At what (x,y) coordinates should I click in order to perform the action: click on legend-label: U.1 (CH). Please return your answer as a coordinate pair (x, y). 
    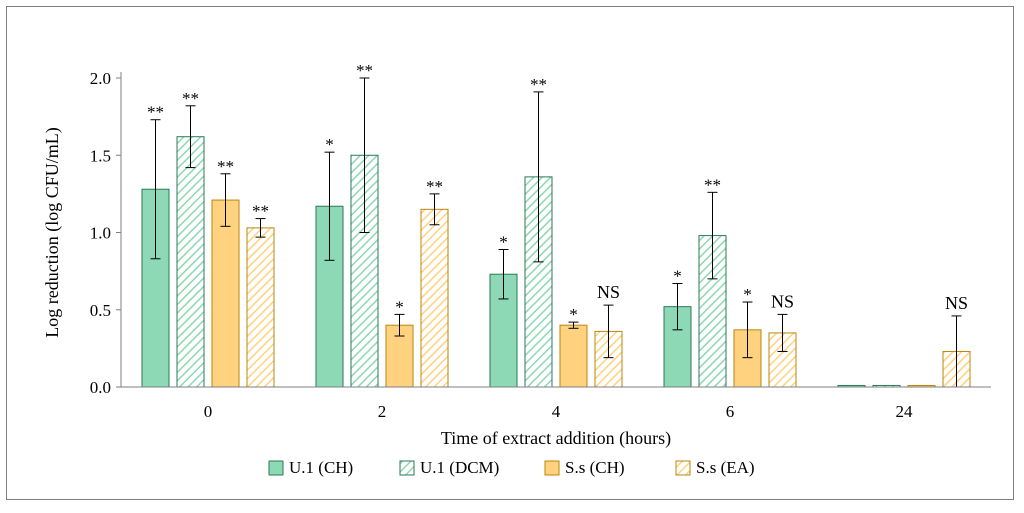
    Looking at the image, I should click on (321, 467).